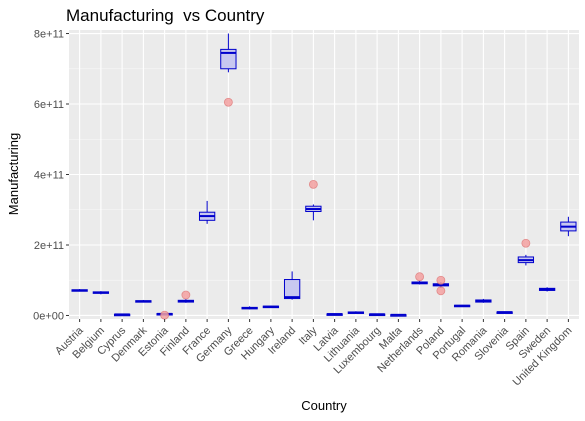  Describe the element at coordinates (568, 226) in the screenshot. I see `box-united-kingdom` at that location.